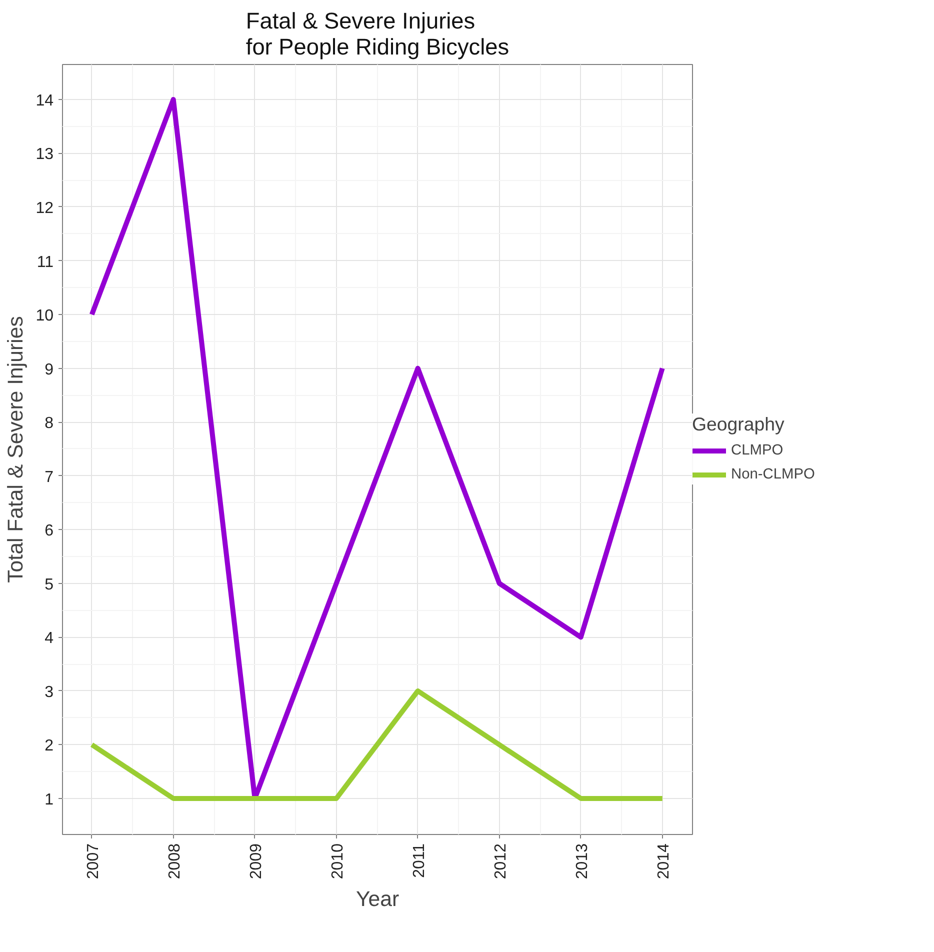 The image size is (934, 952). What do you see at coordinates (337, 861) in the screenshot?
I see `x-tick-label: 2010` at bounding box center [337, 861].